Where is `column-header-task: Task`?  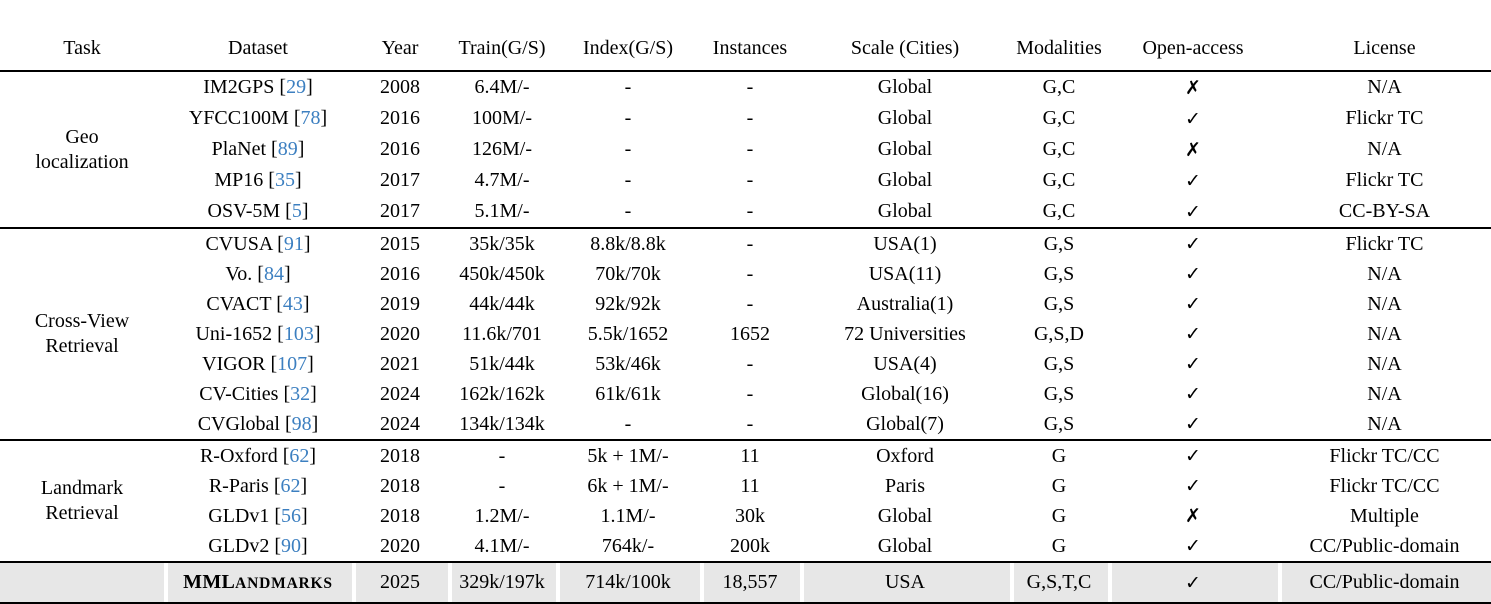
column-header-task: Task is located at coordinates (82, 36).